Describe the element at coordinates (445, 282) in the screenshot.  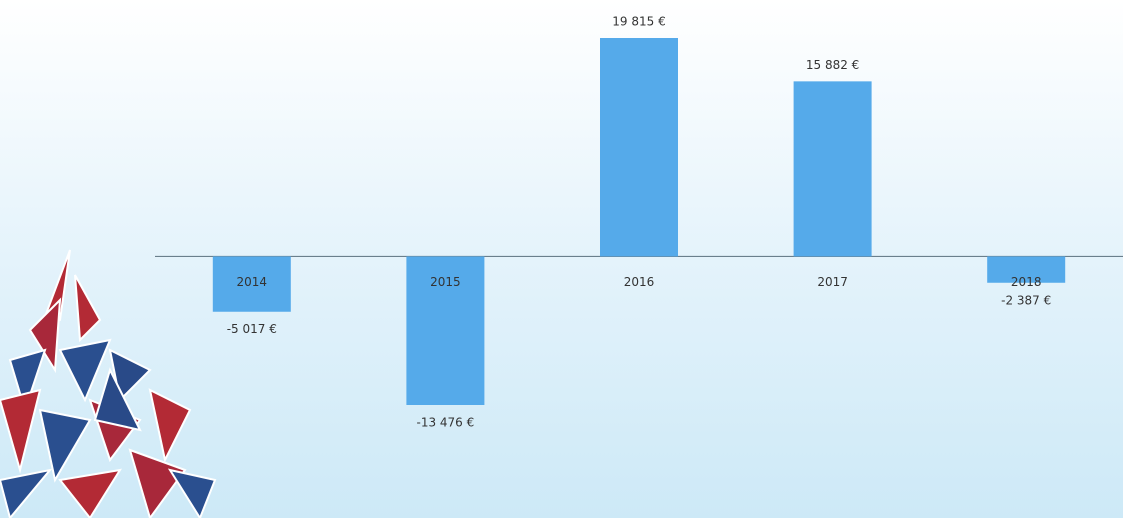
I see `x-tick-label: 2015` at that location.